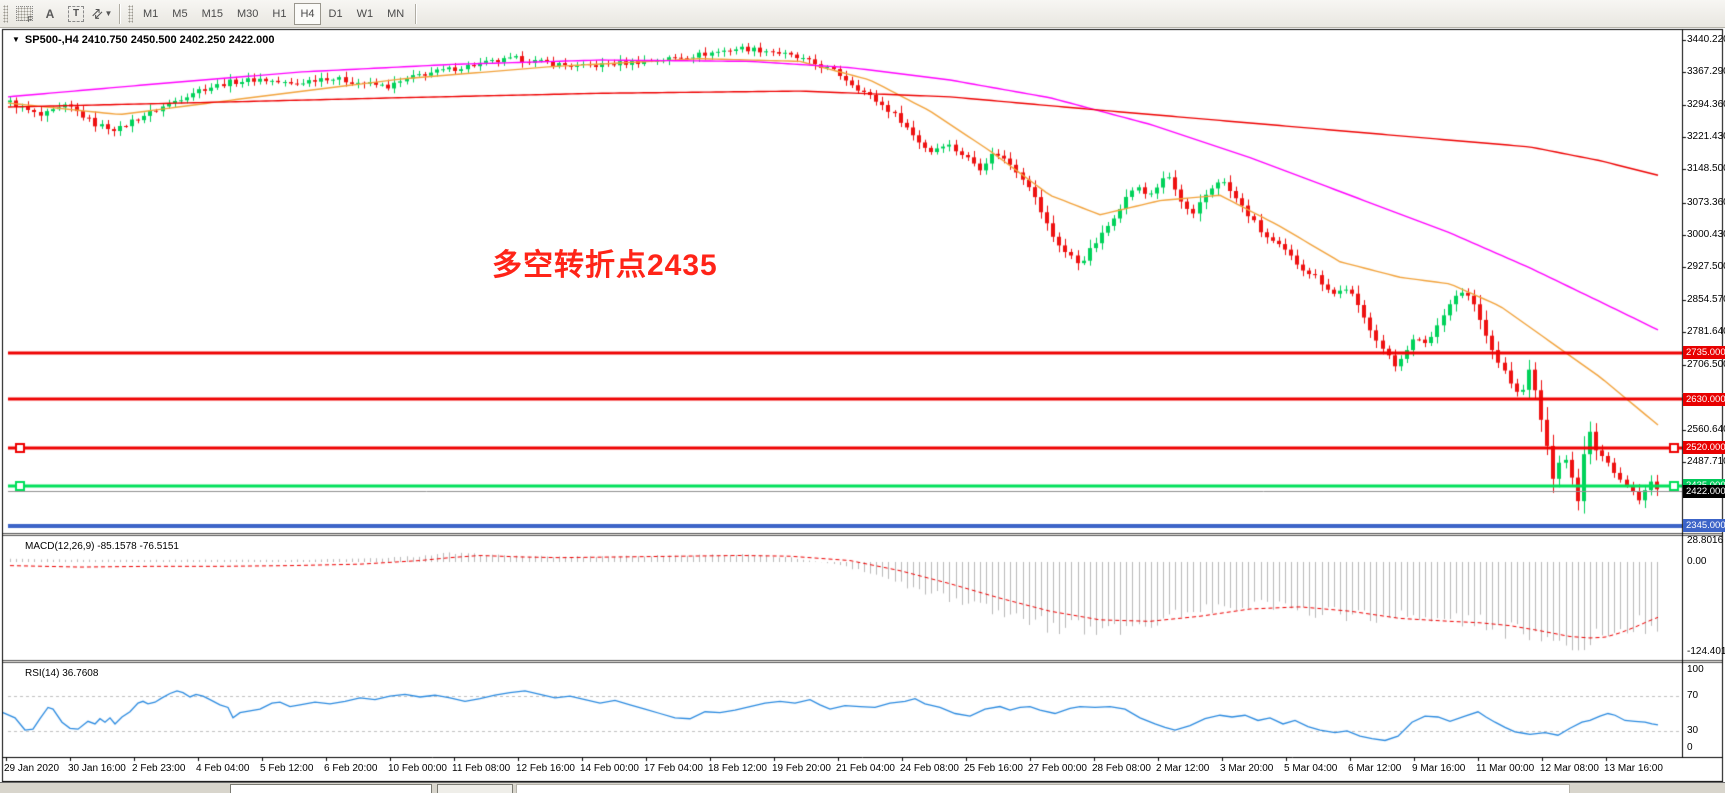 The height and width of the screenshot is (793, 1725). I want to click on price-axis-label: 3367.290, so click(1706, 72).